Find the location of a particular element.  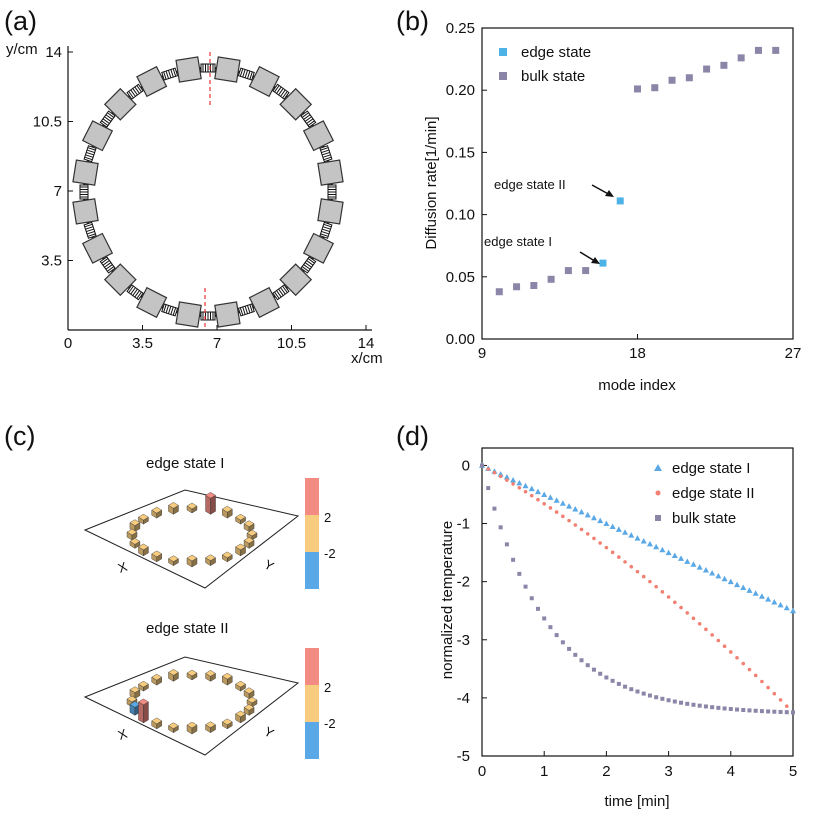

panel-b-points is located at coordinates (637, 171).